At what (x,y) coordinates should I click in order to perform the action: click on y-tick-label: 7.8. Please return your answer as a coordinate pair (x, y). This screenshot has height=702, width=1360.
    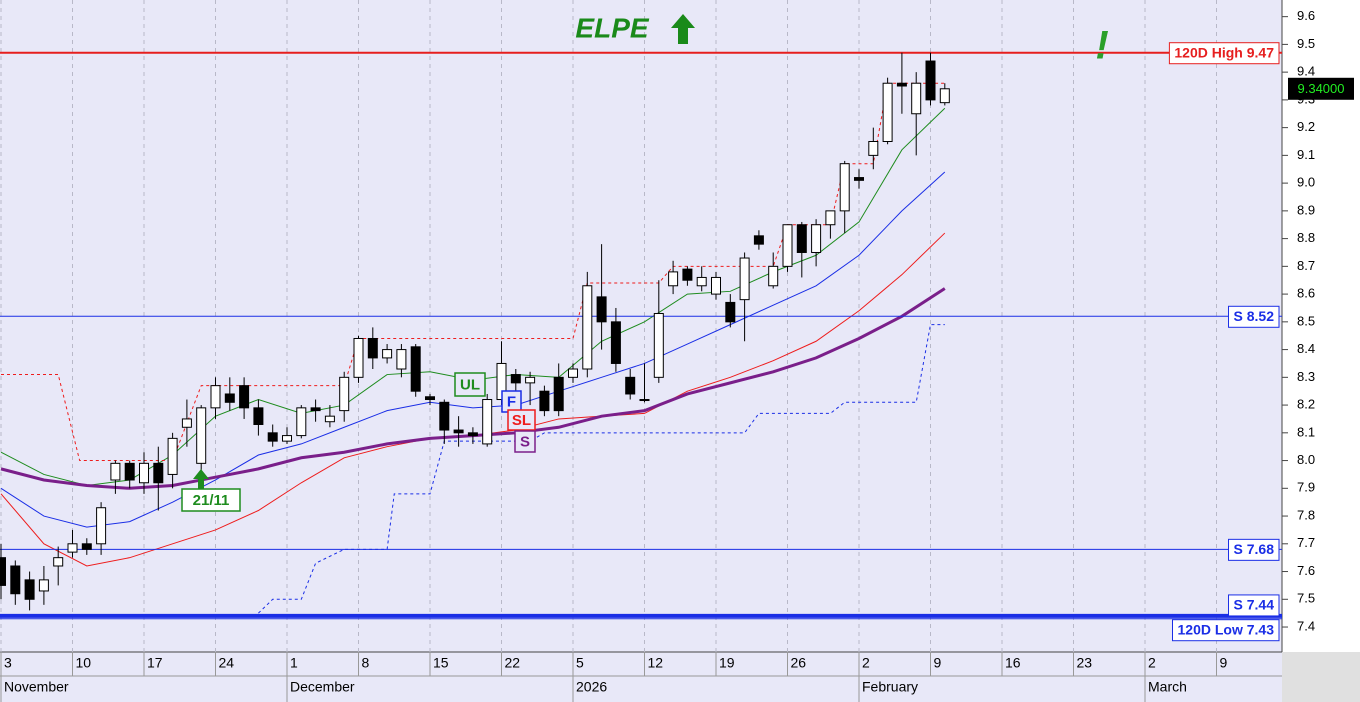
    Looking at the image, I should click on (1306, 514).